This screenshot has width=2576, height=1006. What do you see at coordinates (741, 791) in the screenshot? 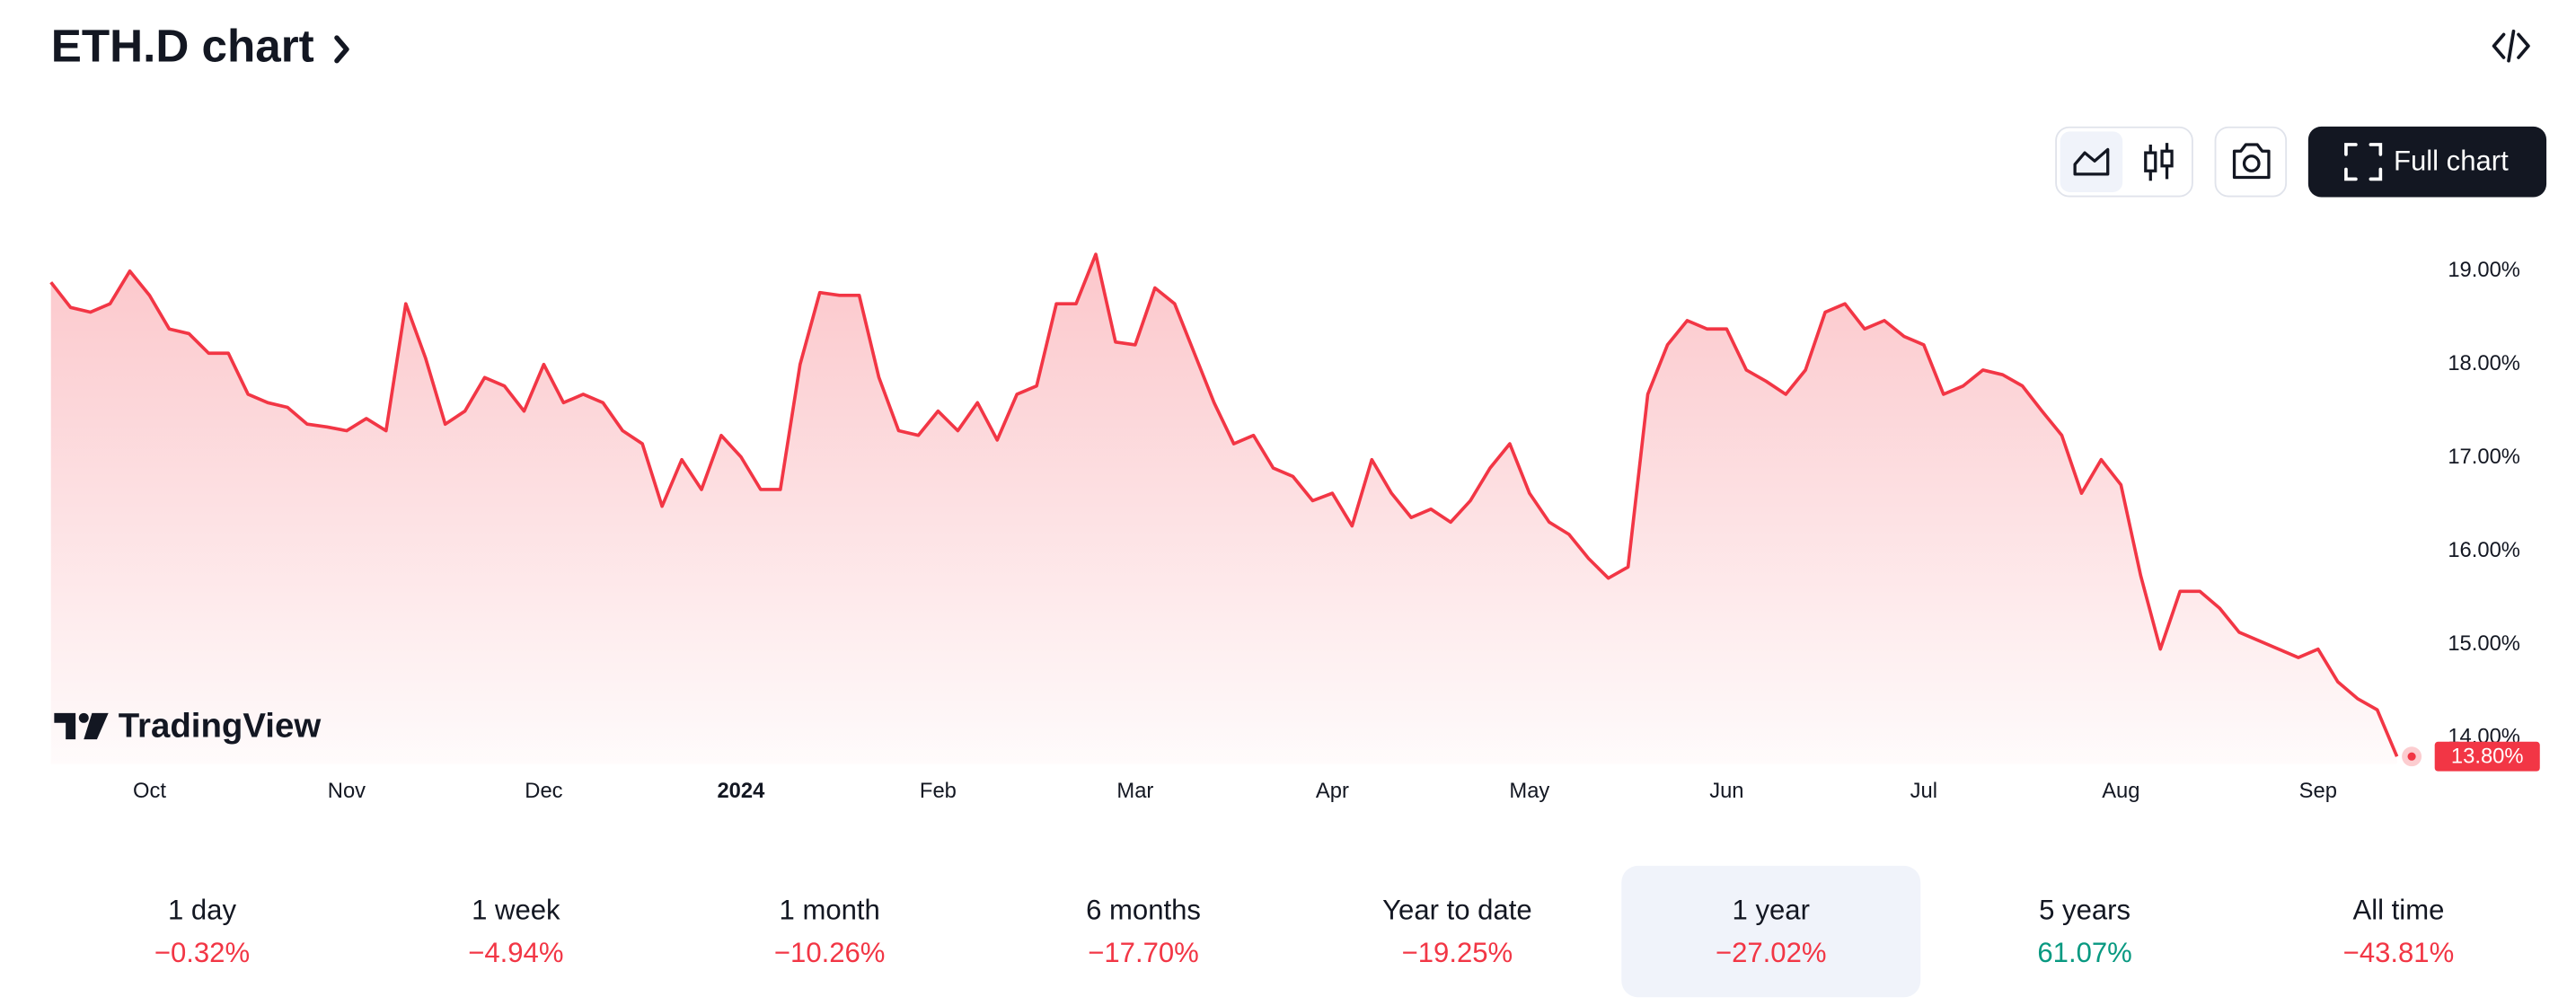
I see `x-tick-label: 2024` at bounding box center [741, 791].